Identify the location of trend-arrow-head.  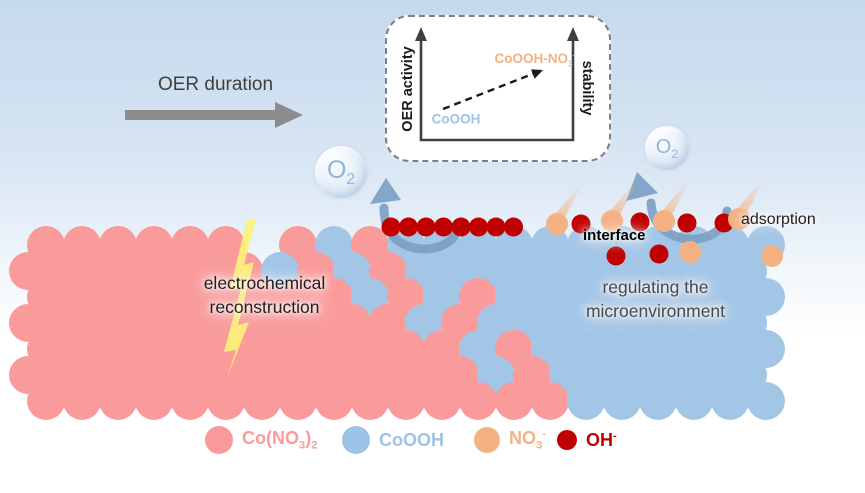
(537, 74).